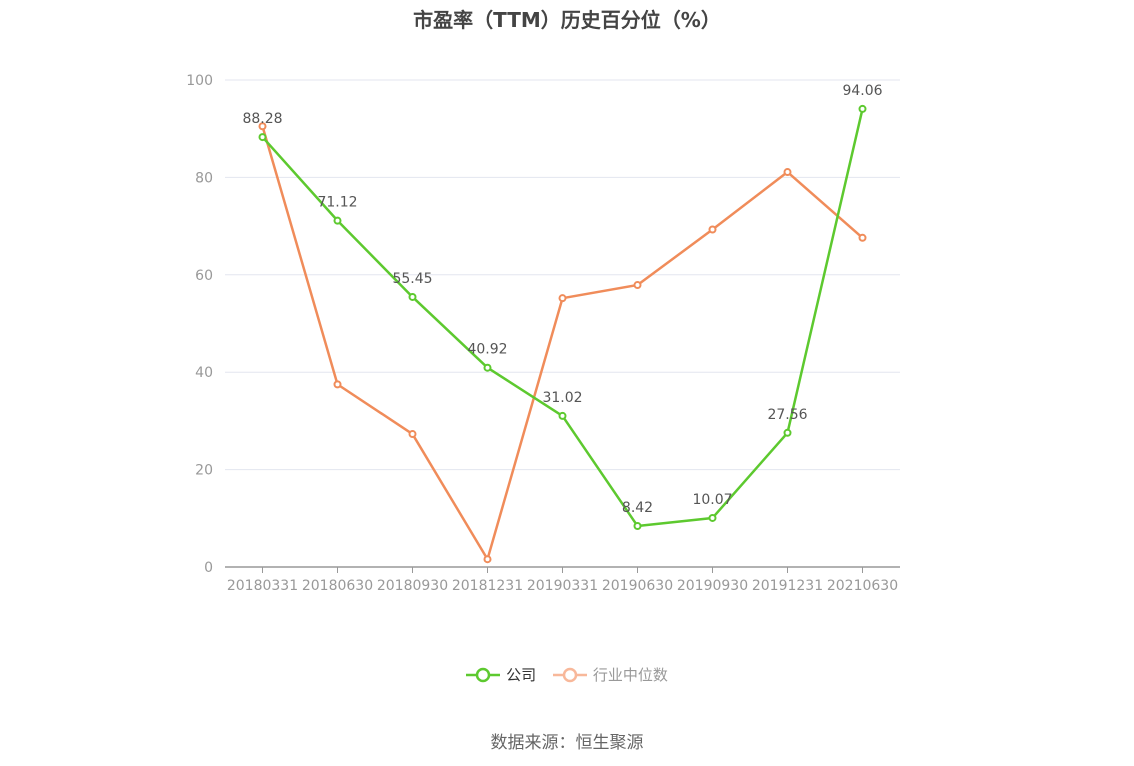 Image resolution: width=1134 pixels, height=766 pixels. I want to click on y-tick-label: 80, so click(204, 178).